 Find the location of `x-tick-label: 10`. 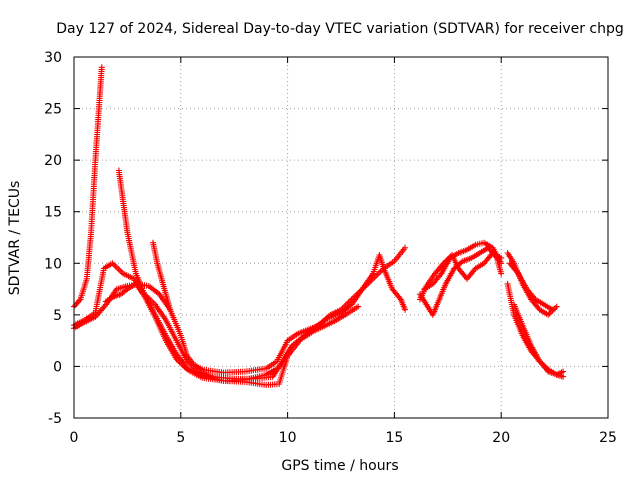

x-tick-label: 10 is located at coordinates (288, 438).